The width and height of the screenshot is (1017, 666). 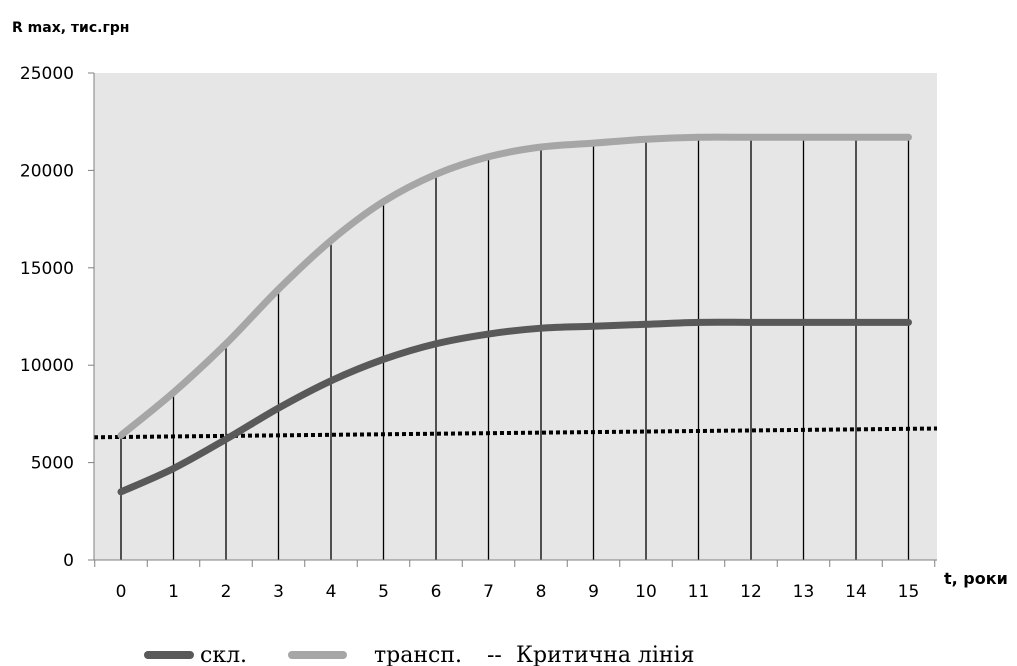 What do you see at coordinates (223, 654) in the screenshot?
I see `legend-label-skl: скл.` at bounding box center [223, 654].